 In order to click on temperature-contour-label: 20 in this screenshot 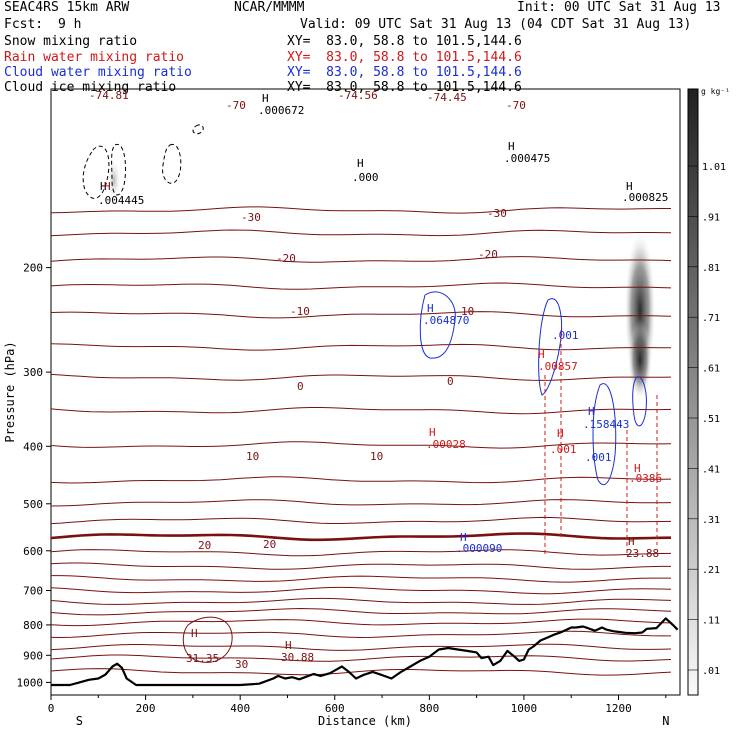, I will do `click(269, 544)`.